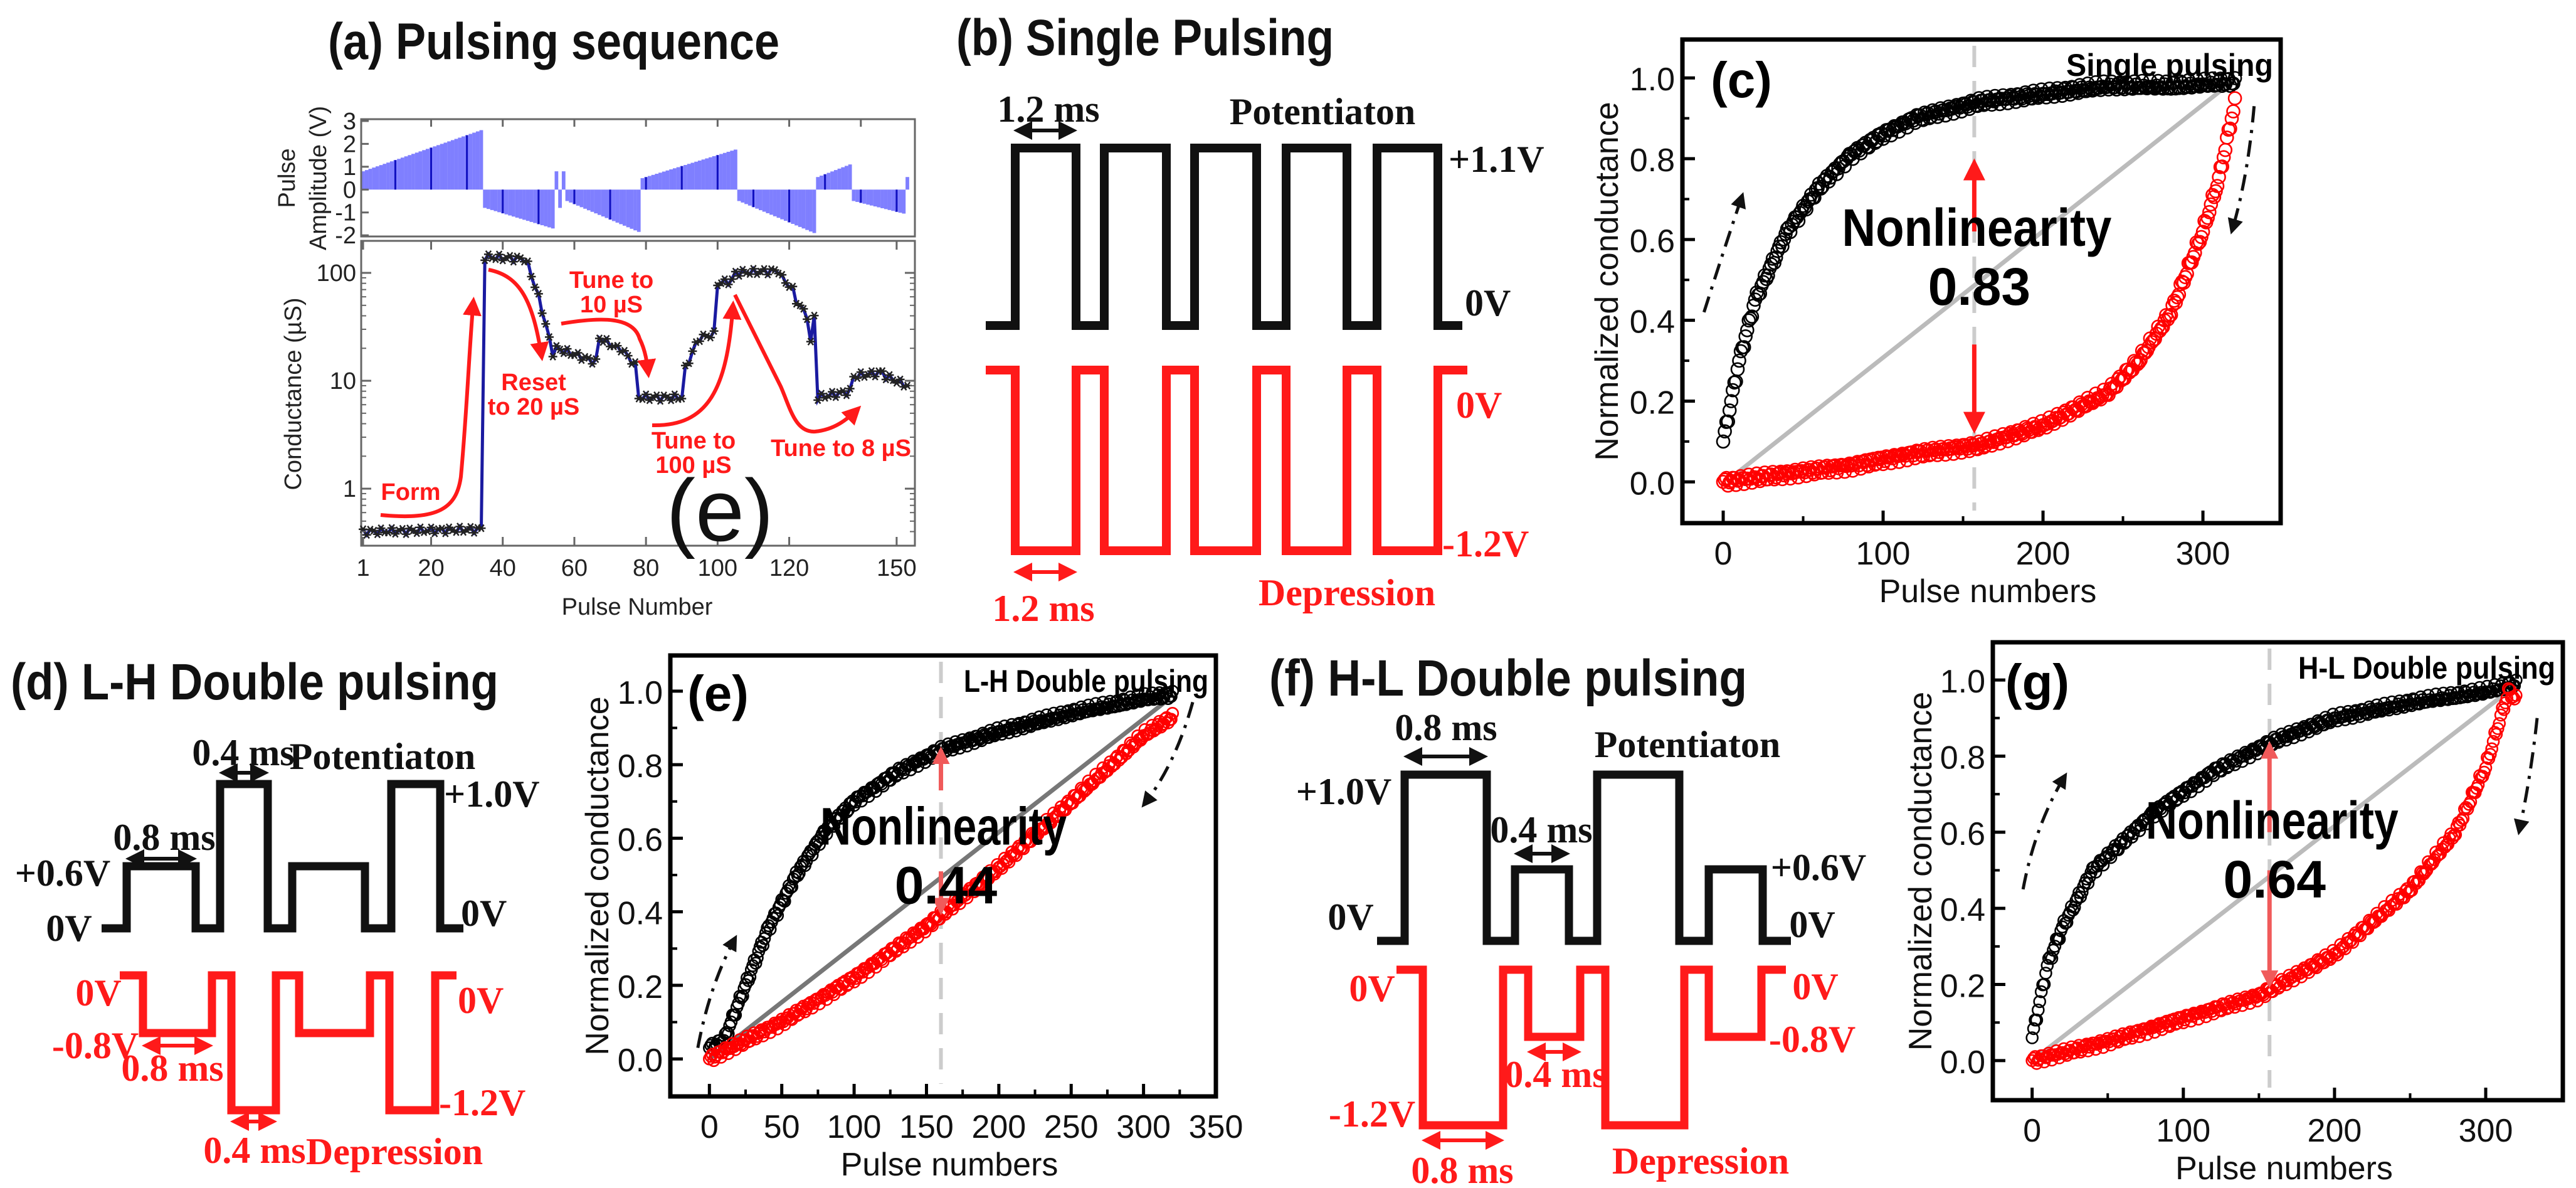  What do you see at coordinates (638, 178) in the screenshot?
I see `amplitude-axes-frame` at bounding box center [638, 178].